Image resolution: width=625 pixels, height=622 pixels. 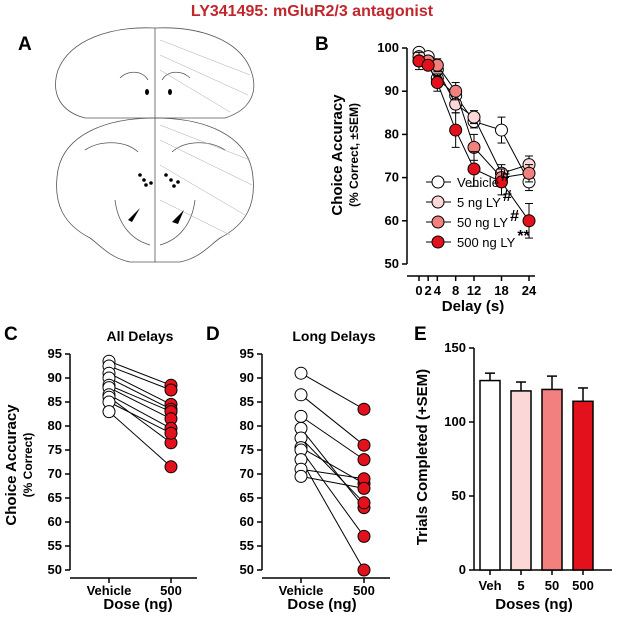 I want to click on panel-label-e: E, so click(x=420, y=334).